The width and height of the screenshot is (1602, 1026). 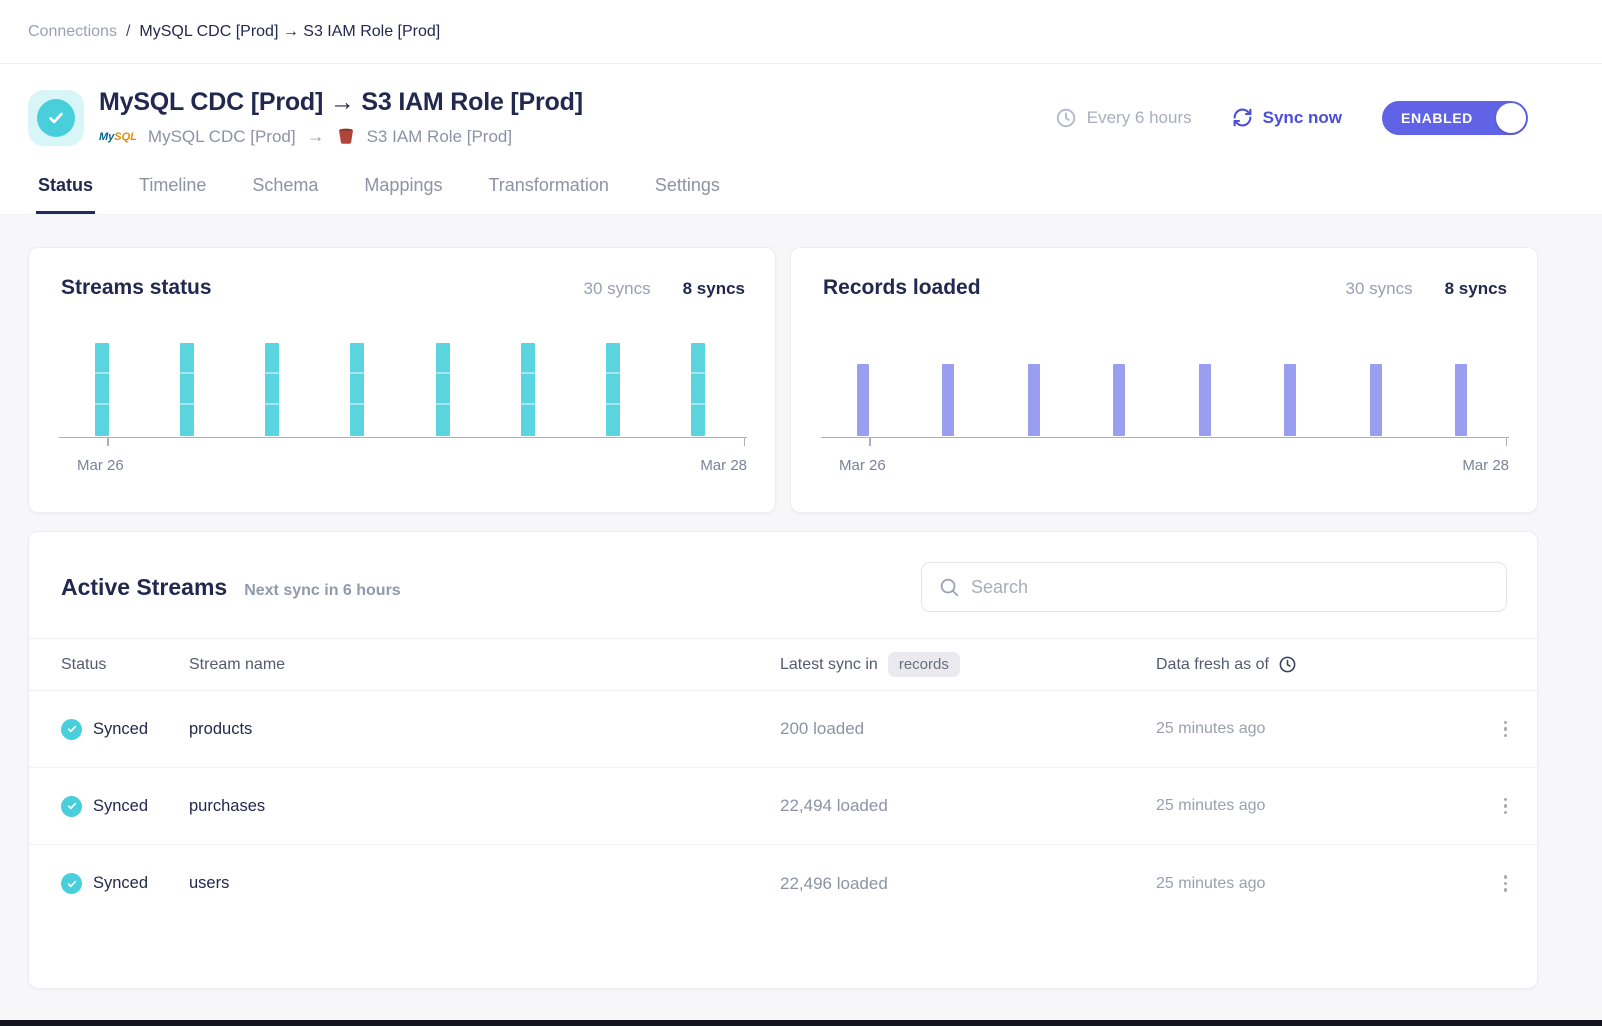 What do you see at coordinates (84, 664) in the screenshot?
I see `column-header-status: Status` at bounding box center [84, 664].